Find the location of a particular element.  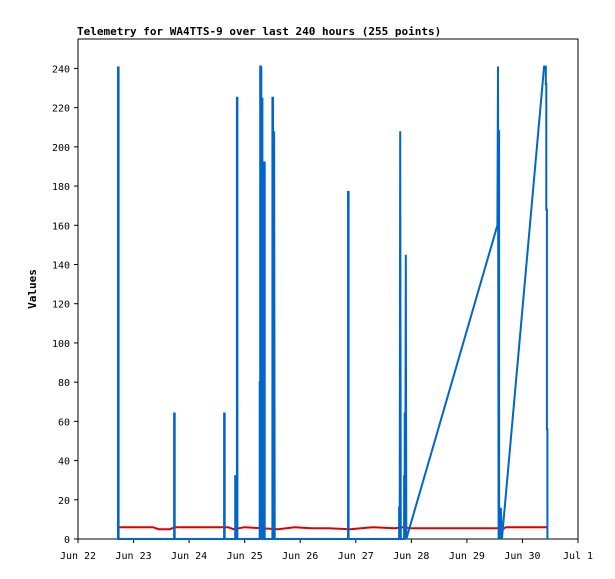

x-tick-label: Jun 24 is located at coordinates (189, 556).